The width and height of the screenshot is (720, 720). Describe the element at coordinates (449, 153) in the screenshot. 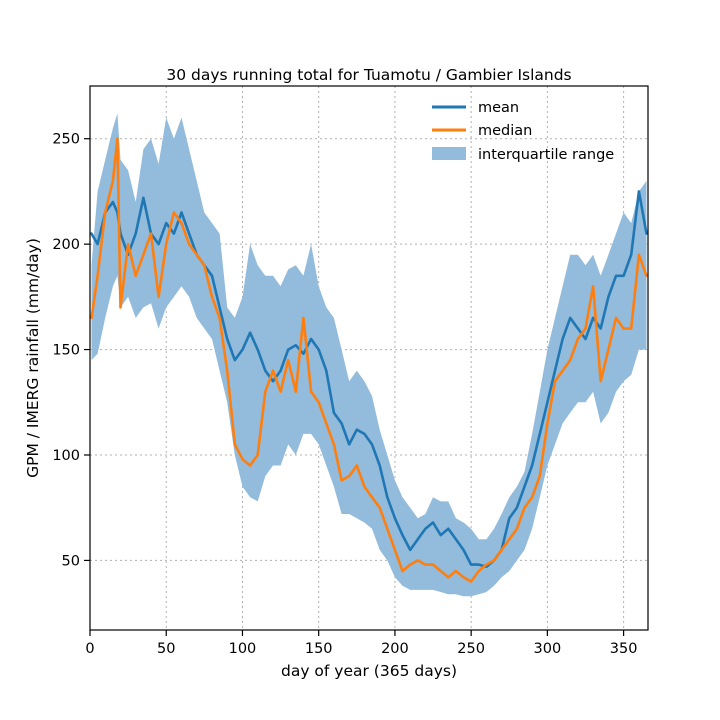

I see `legend-iqr-swatch` at that location.